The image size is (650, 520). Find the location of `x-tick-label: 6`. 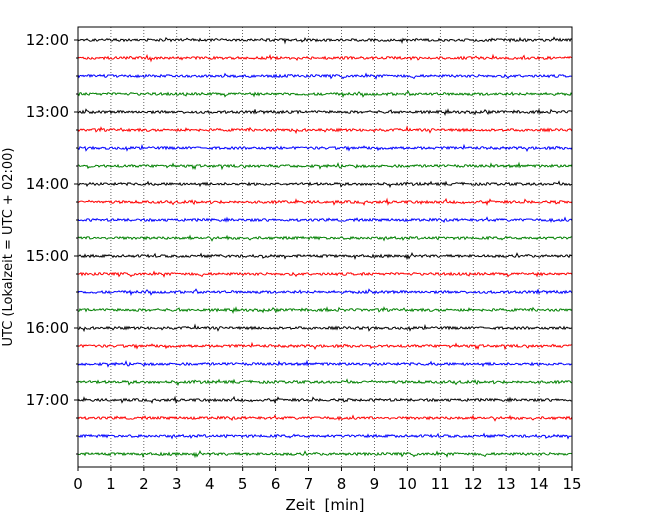

x-tick-label: 6 is located at coordinates (276, 484).